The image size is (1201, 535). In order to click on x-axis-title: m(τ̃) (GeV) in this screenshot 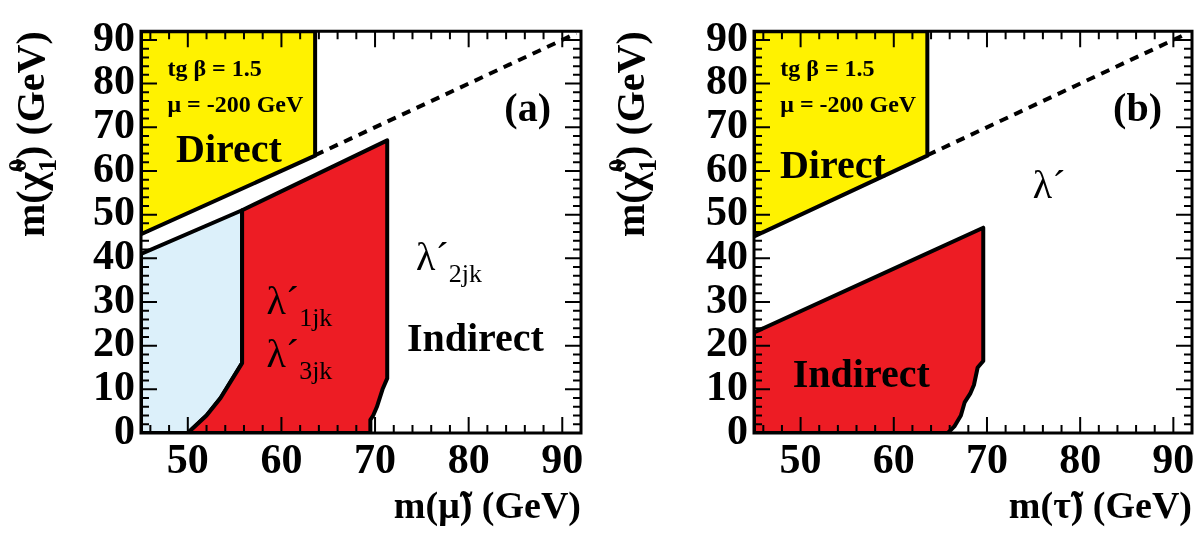, I will do `click(1100, 505)`.